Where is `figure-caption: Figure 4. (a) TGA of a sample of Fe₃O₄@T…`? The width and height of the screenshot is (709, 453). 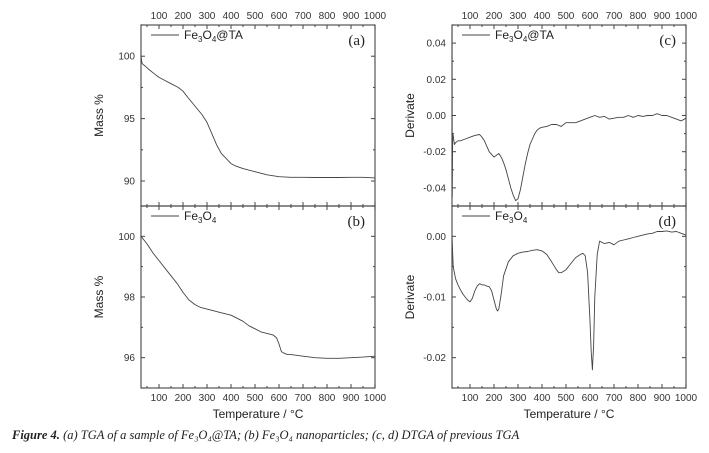
figure-caption: Figure 4. (a) TGA of a sample of Fe₃O₄@T… is located at coordinates (265, 435).